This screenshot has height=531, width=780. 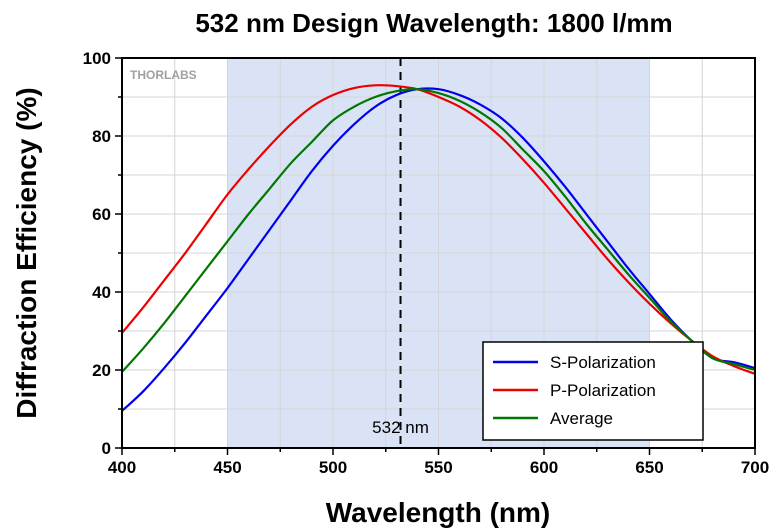 I want to click on y-tick-labels: 0 20 40 60 80 100, so click(x=97, y=253).